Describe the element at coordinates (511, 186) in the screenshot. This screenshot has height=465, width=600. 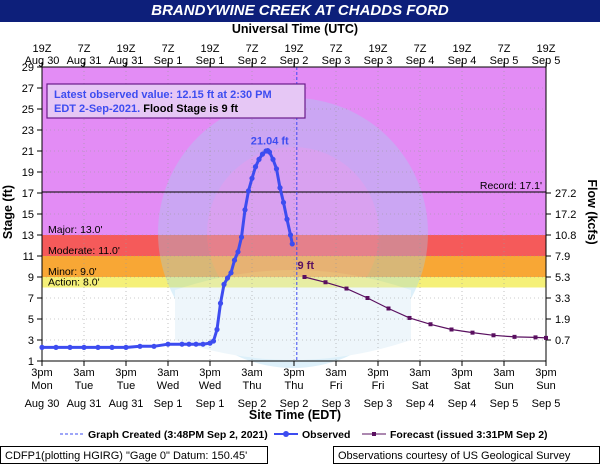
I see `record-label: Record: 17.1'` at that location.